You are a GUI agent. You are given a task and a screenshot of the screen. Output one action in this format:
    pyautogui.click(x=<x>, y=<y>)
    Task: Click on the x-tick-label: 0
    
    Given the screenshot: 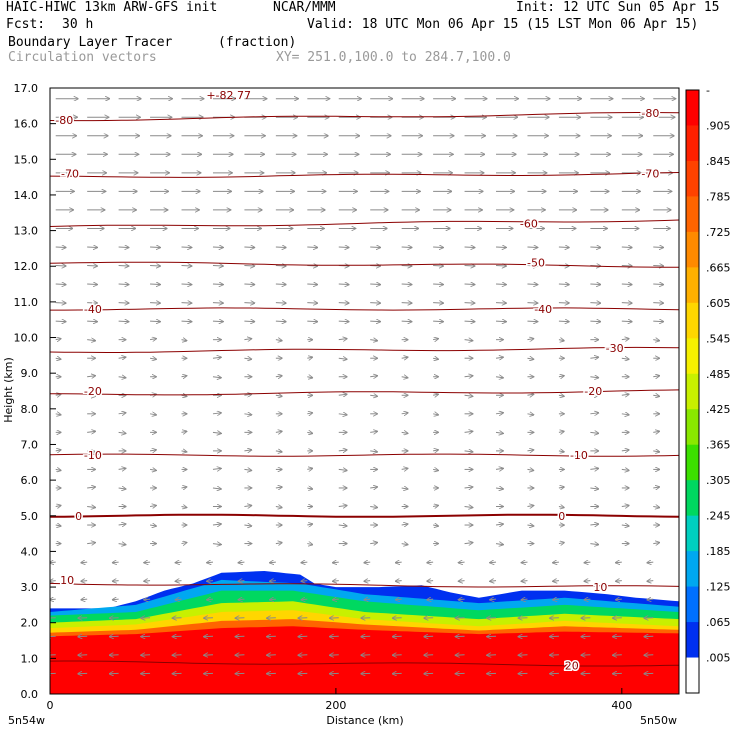 What is the action you would take?
    pyautogui.click(x=50, y=705)
    